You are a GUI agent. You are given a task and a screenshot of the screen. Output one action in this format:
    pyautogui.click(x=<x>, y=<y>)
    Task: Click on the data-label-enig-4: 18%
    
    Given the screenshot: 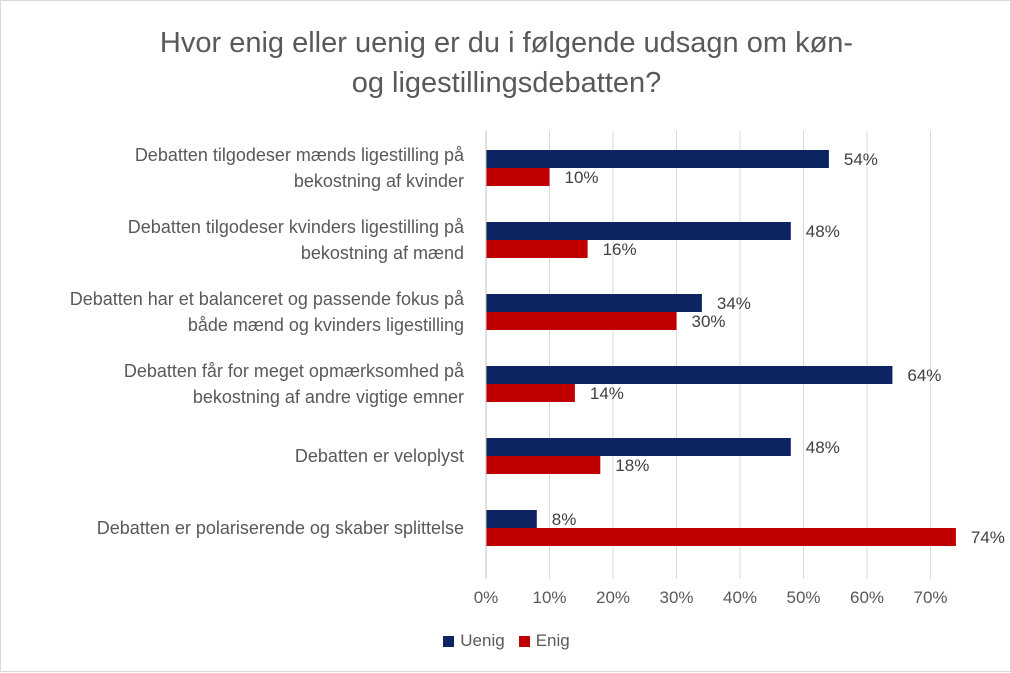 What is the action you would take?
    pyautogui.click(x=632, y=465)
    